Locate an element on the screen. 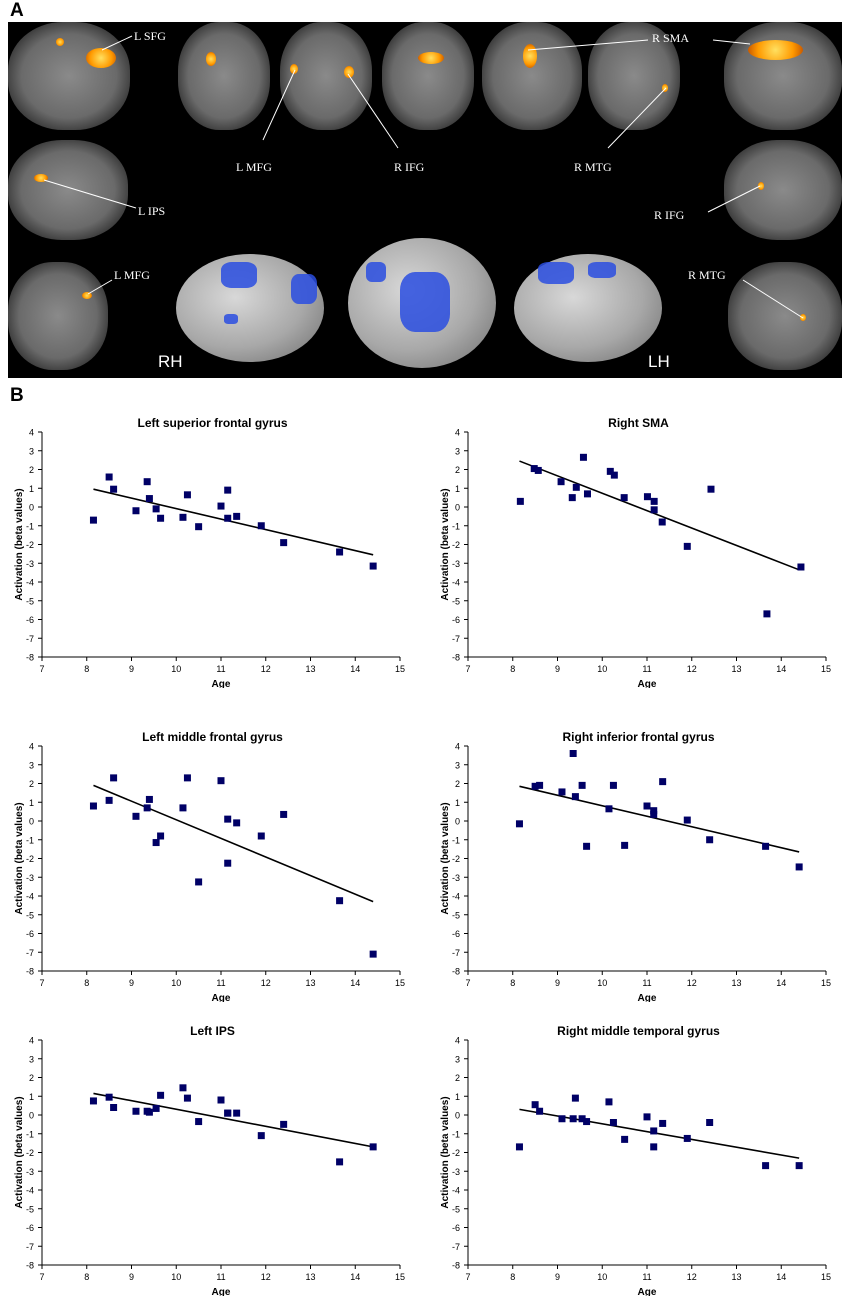 This screenshot has width=851, height=1303. y-tick-label: 0 is located at coordinates (31, 822).